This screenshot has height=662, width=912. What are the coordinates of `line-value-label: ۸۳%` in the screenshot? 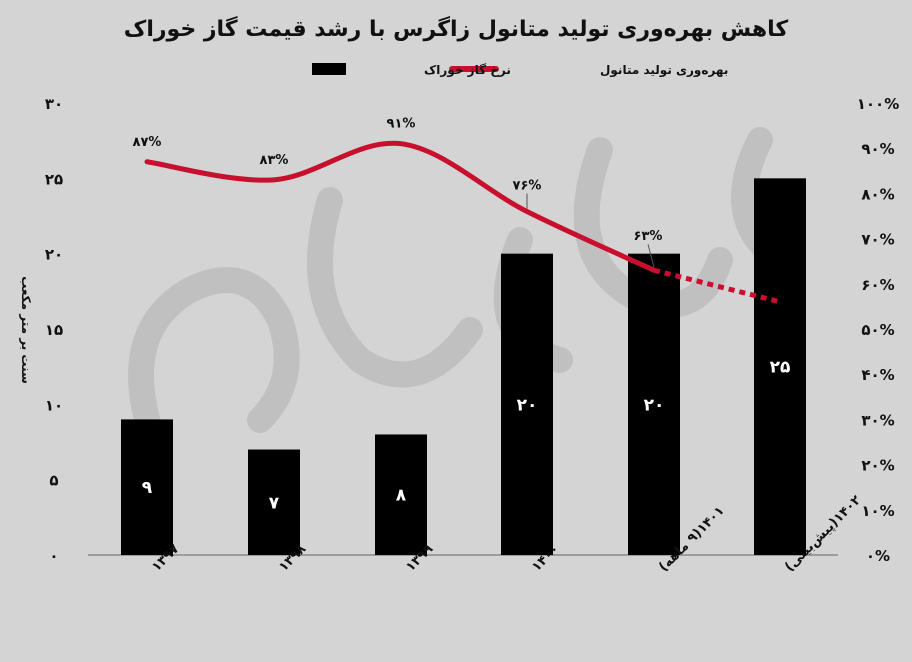 It's located at (274, 160).